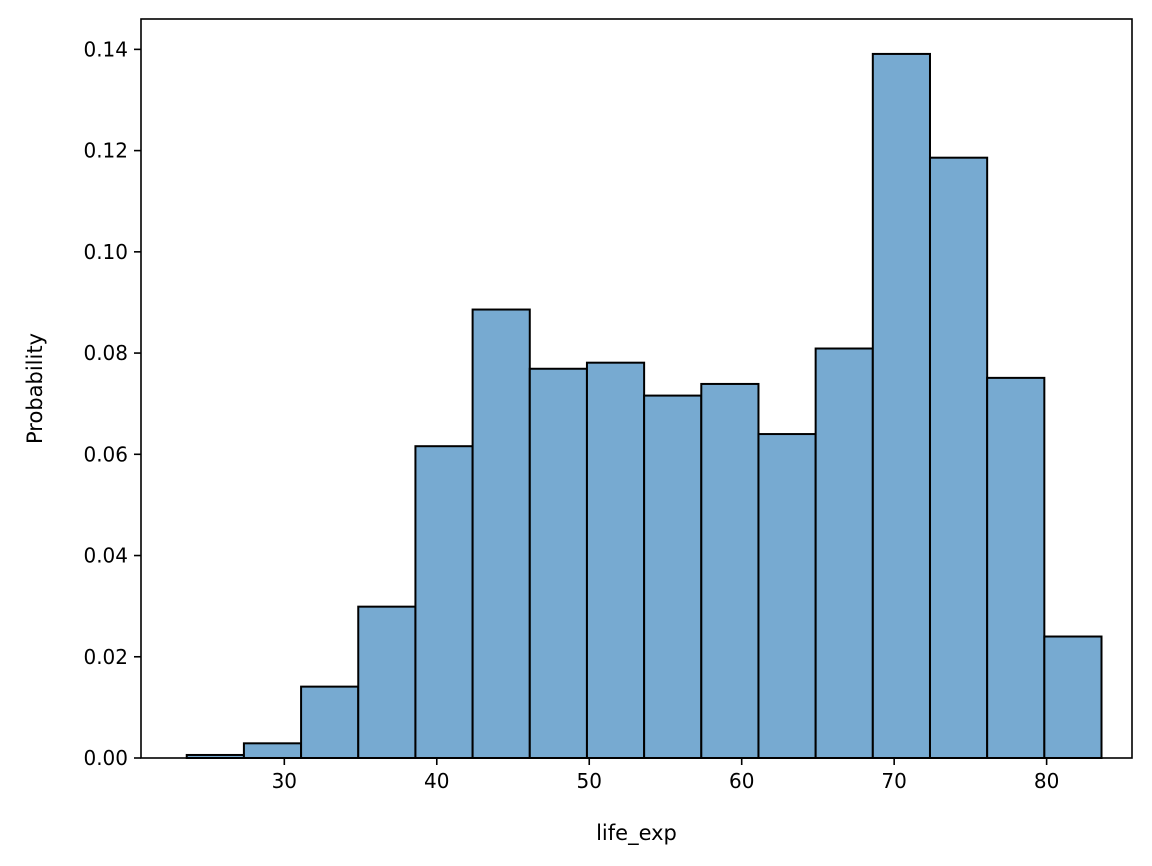  I want to click on y-axis-ticks: 0.00 0.02 0.04 0.06 0.08 0.10 0.12 0.14, so click(112, 403).